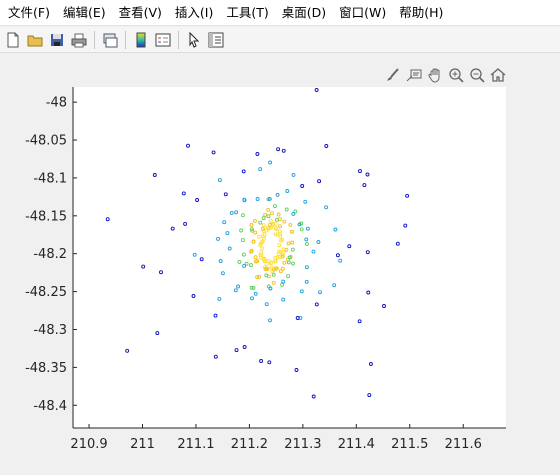 Image resolution: width=560 pixels, height=475 pixels. I want to click on pan-button, so click(435, 75).